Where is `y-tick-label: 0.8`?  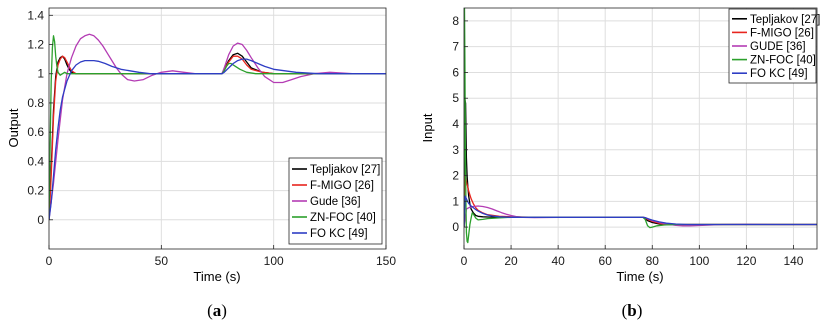
y-tick-label: 0.8 is located at coordinates (35, 103).